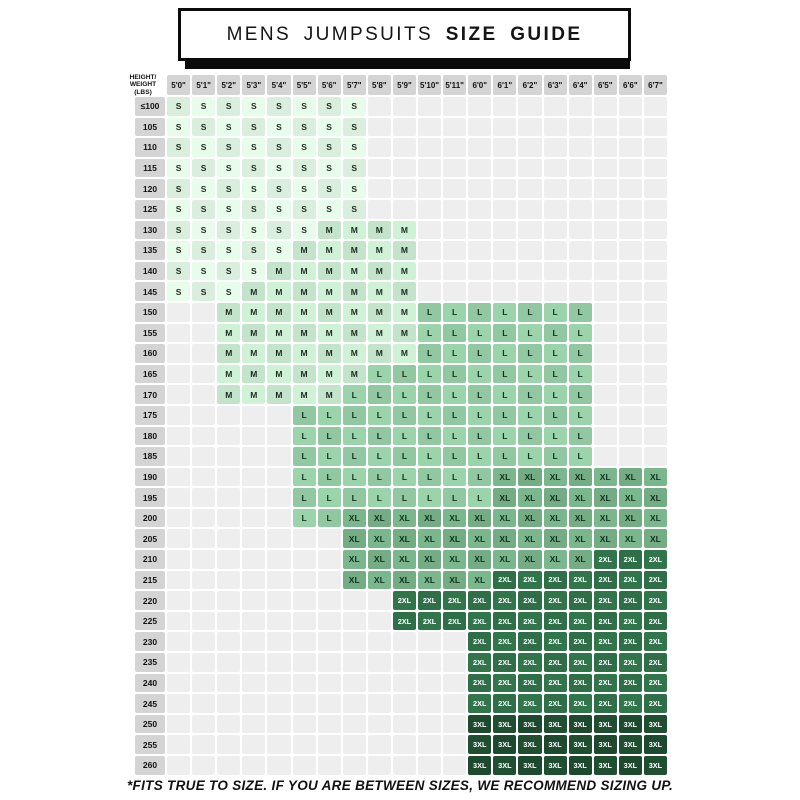 Image resolution: width=800 pixels, height=800 pixels. Describe the element at coordinates (330, 34) in the screenshot. I see `title-prefix: MENS JUMPSUITS` at that location.